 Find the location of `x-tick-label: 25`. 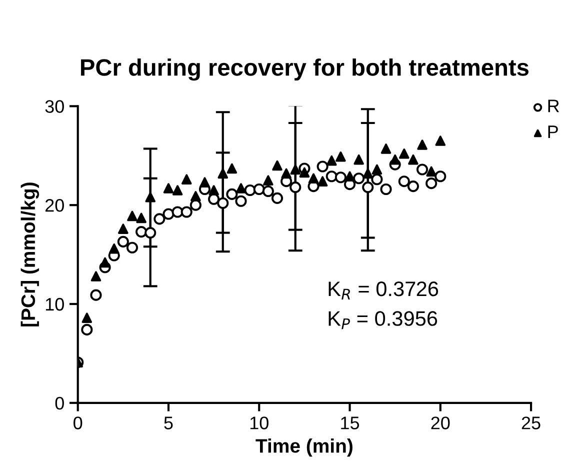

x-tick-label: 25 is located at coordinates (531, 423).